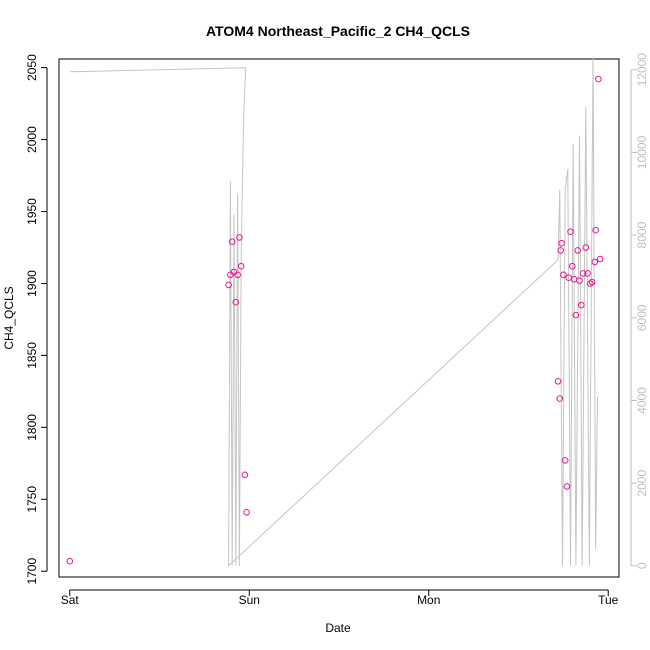  What do you see at coordinates (338, 628) in the screenshot?
I see `x-axis-label: Date` at bounding box center [338, 628].